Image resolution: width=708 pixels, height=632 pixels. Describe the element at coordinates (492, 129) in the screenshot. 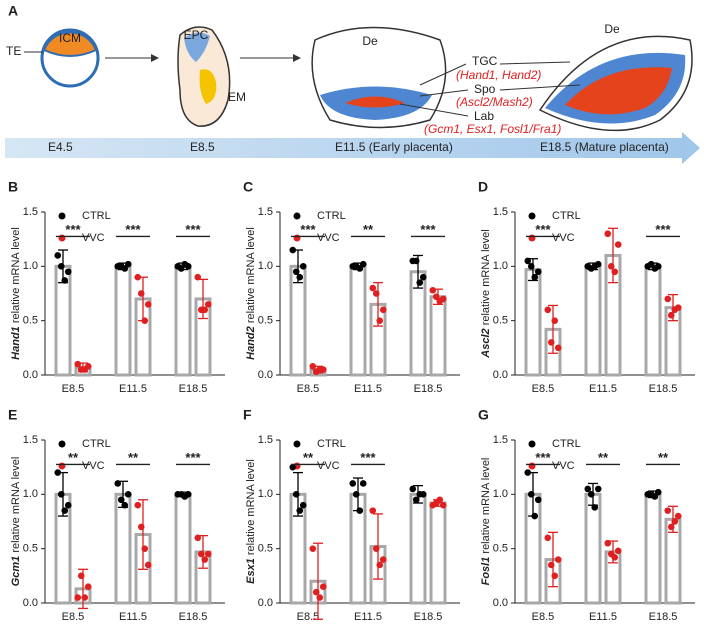

I see `lab-genes: (Gcm1, Esx1, Fosl1/Fra1)` at that location.